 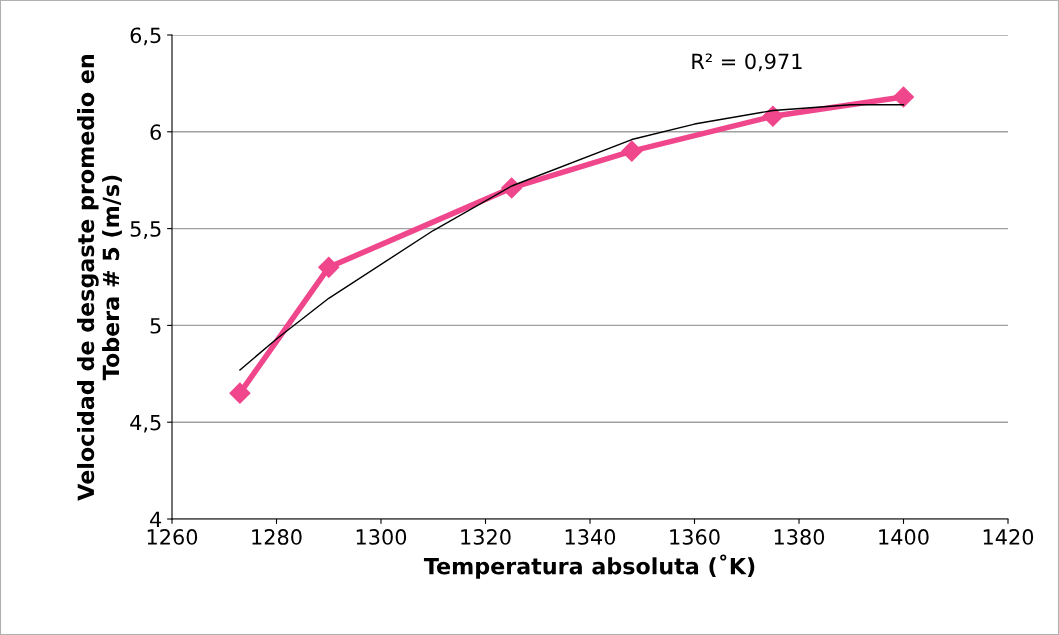 What do you see at coordinates (156, 519) in the screenshot?
I see `y-tick-label: 4` at bounding box center [156, 519].